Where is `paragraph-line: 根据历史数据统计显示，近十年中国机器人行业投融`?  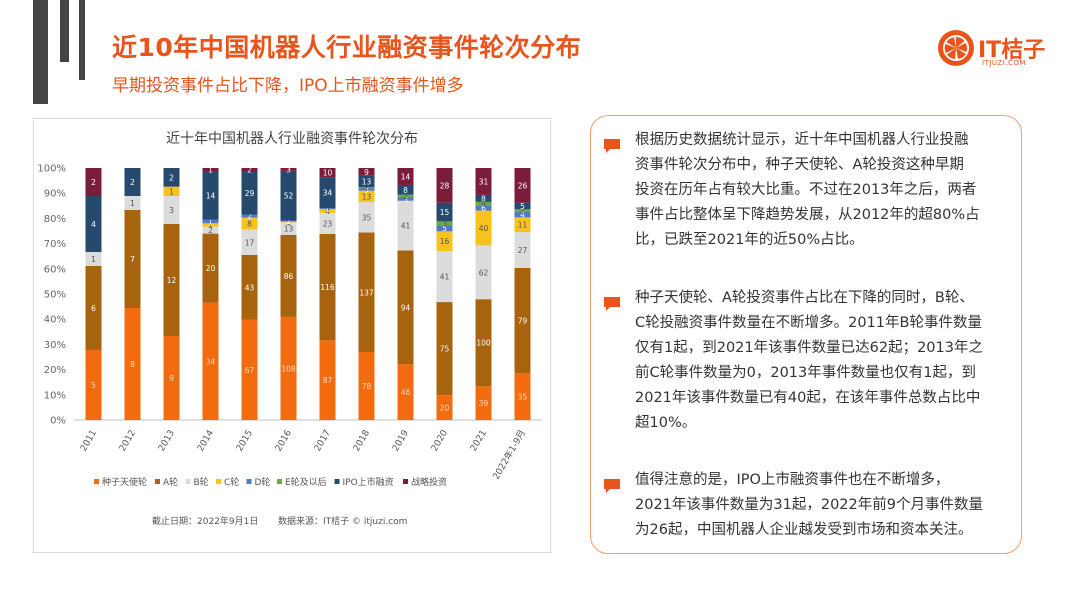 paragraph-line: 根据历史数据统计显示，近十年中国机器人行业投融 is located at coordinates (802, 140).